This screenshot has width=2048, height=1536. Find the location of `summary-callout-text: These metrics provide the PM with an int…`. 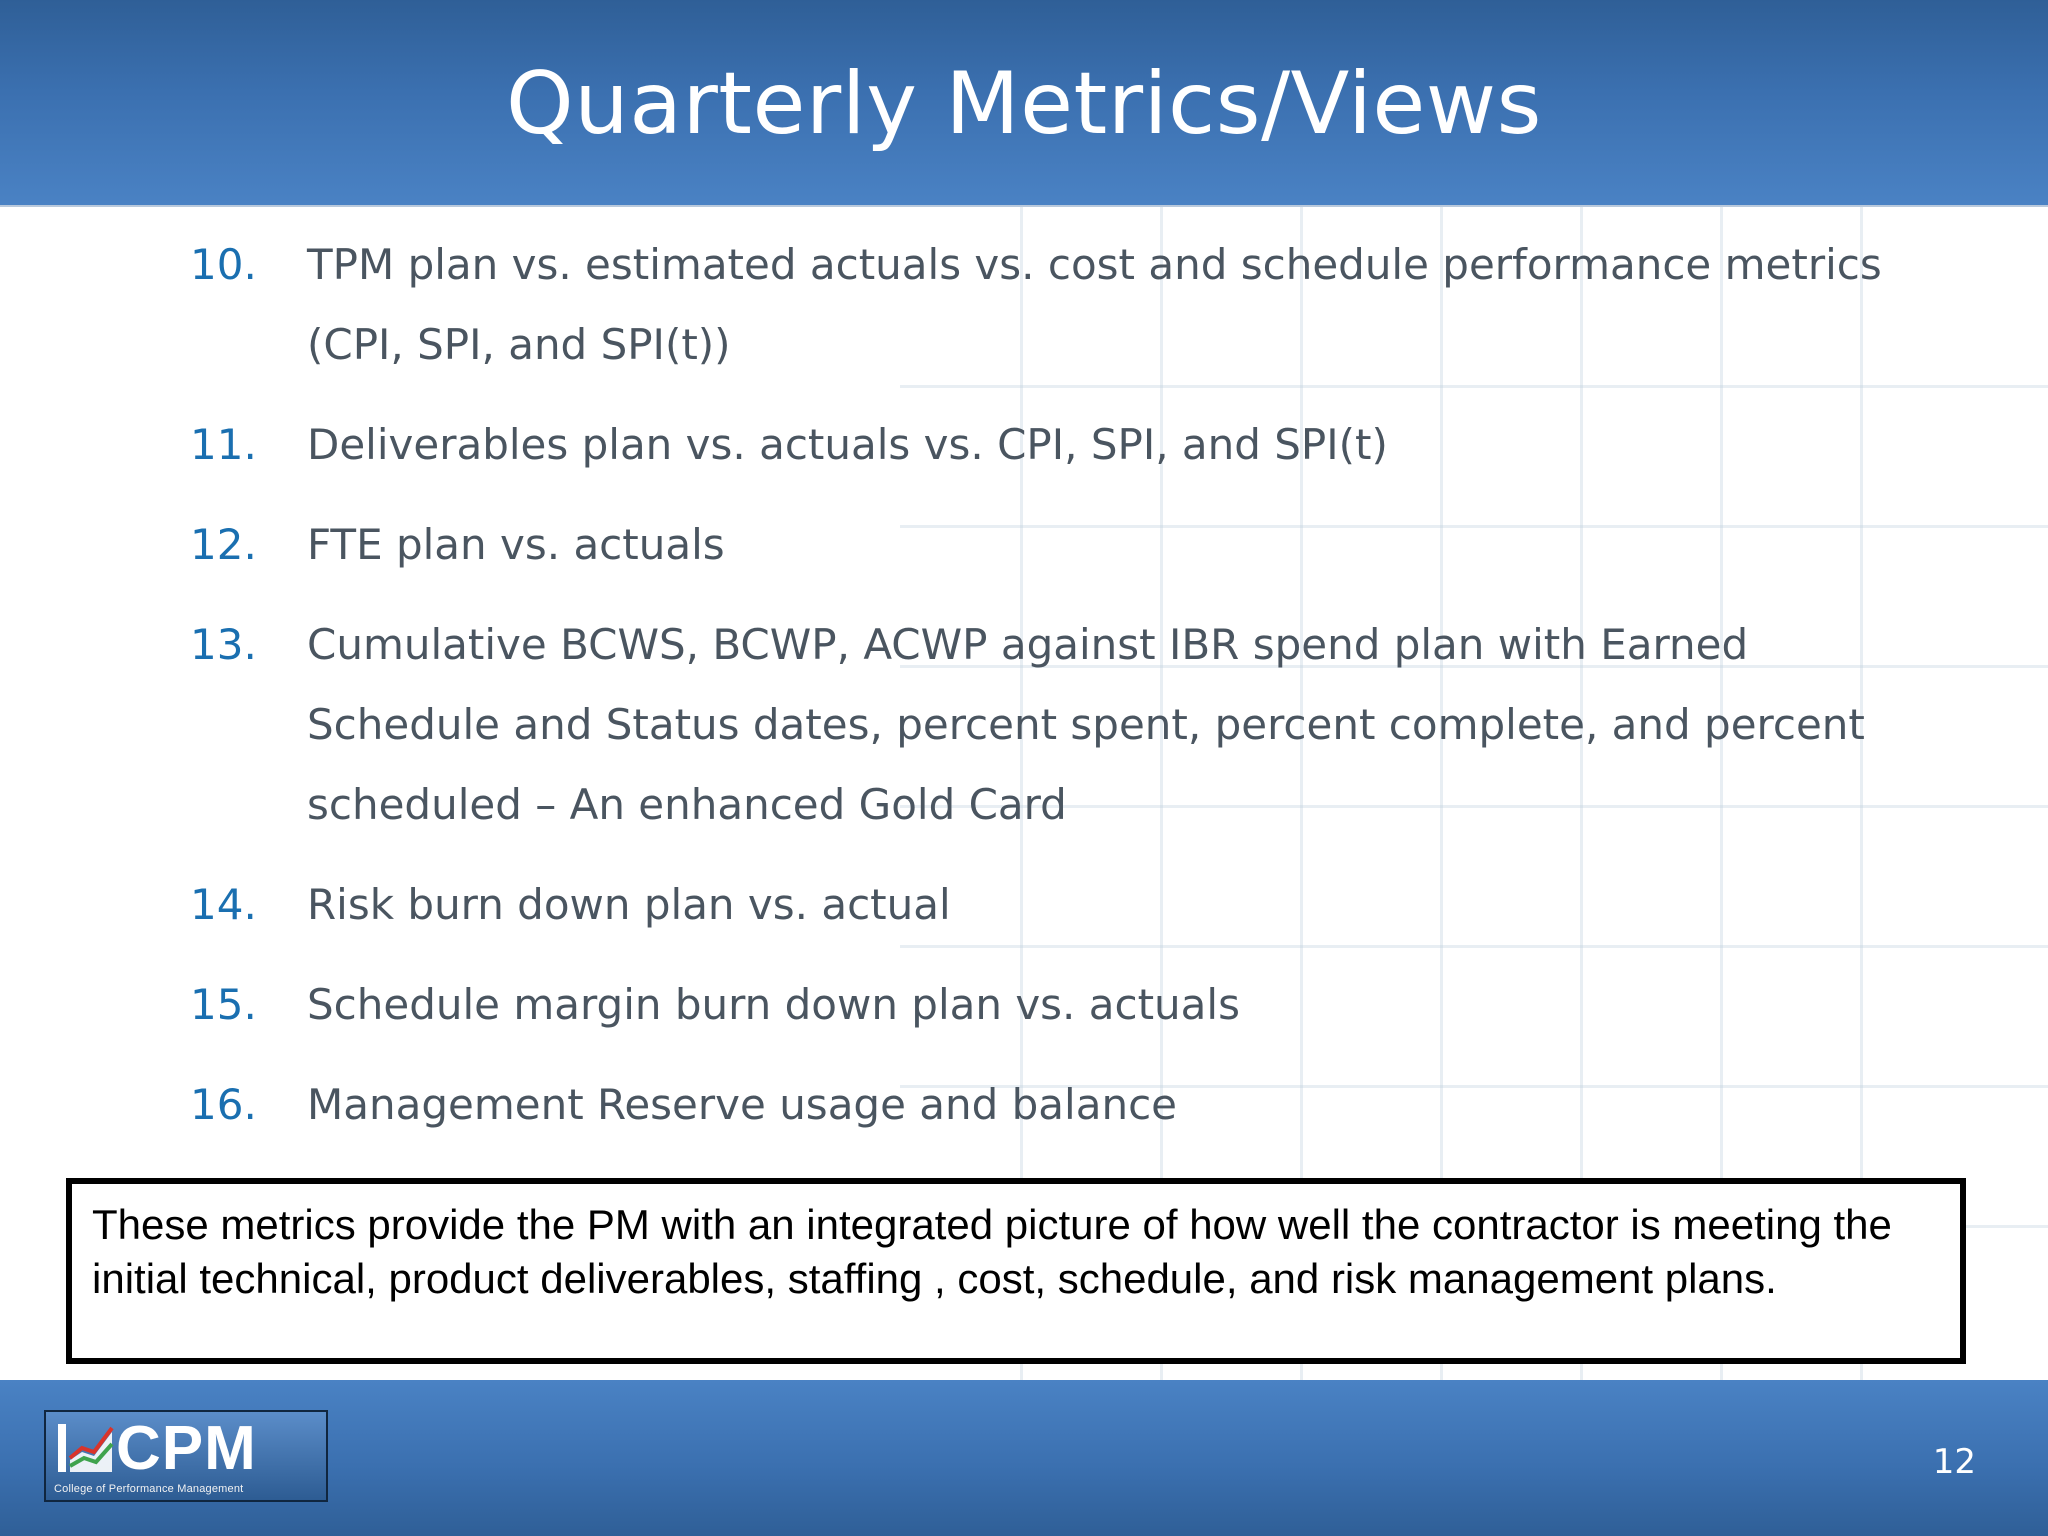

summary-callout-text: These metrics provide the PM with an int… is located at coordinates (992, 1251).